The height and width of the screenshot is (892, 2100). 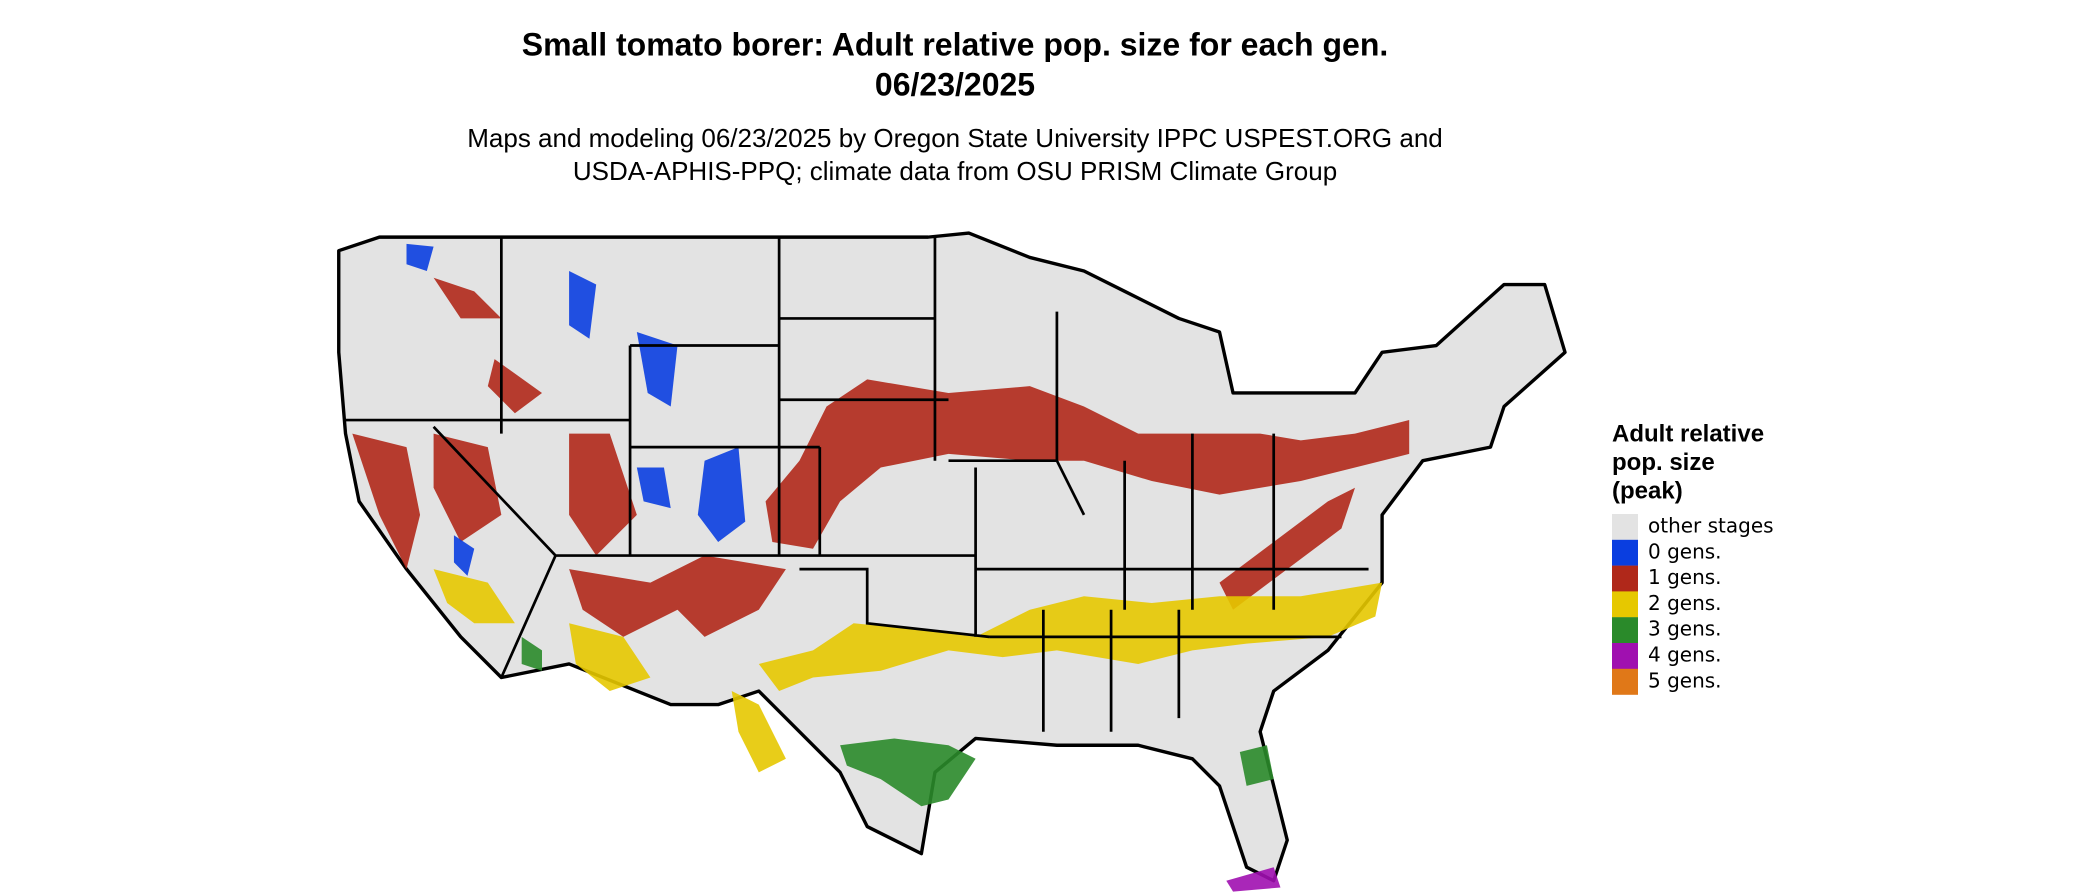 What do you see at coordinates (1663, 462) in the screenshot?
I see `legend-title: pop. size` at bounding box center [1663, 462].